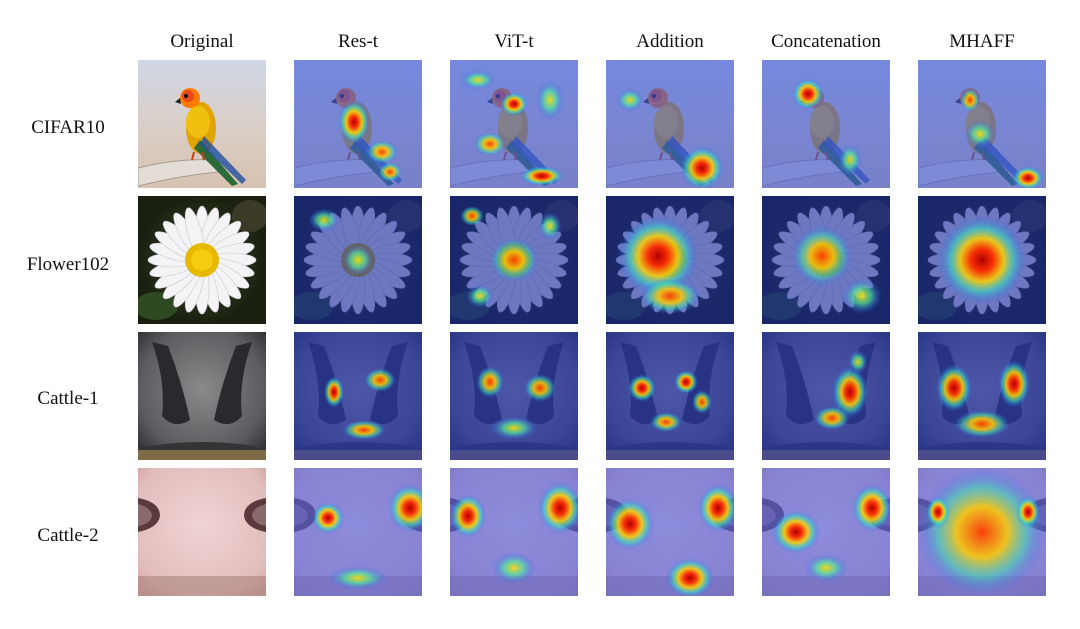 This screenshot has height=629, width=1080. I want to click on row-label-flower102: Flower102, so click(68, 264).